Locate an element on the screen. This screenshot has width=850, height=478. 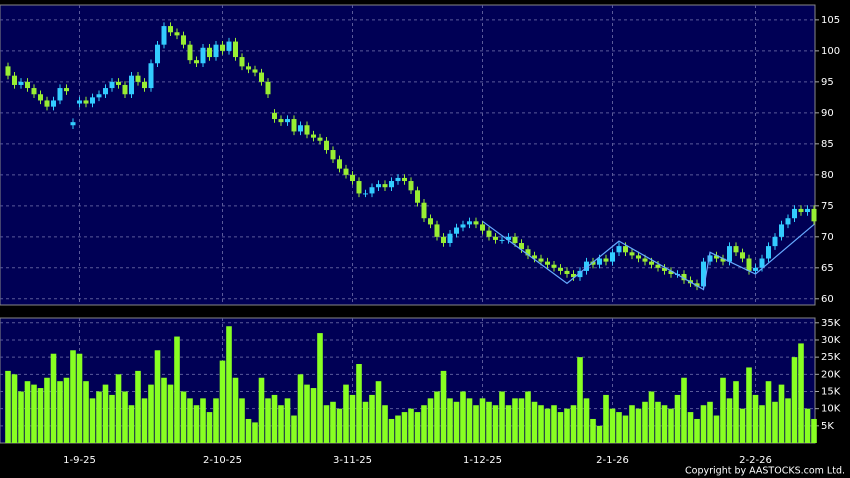
y-tick-label: 100 is located at coordinates (830, 51).